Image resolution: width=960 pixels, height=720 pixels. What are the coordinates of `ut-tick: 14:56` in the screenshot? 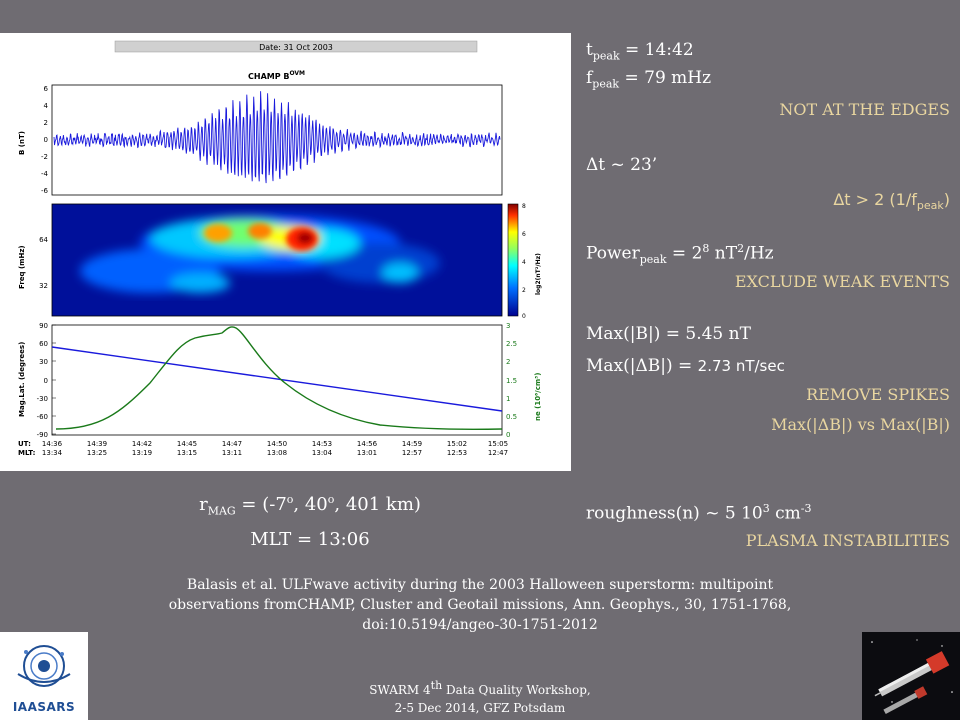 It's located at (367, 444).